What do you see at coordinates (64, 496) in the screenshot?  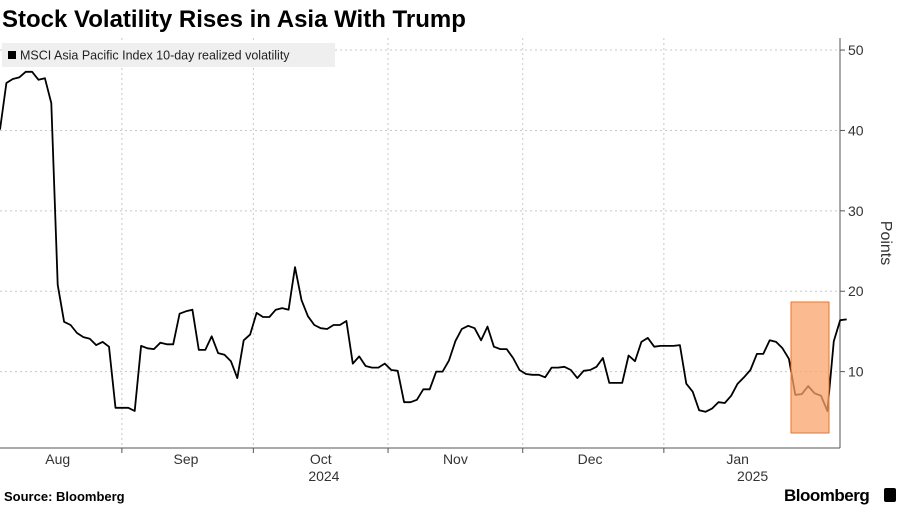 I see `source: Source: Bloomberg` at bounding box center [64, 496].